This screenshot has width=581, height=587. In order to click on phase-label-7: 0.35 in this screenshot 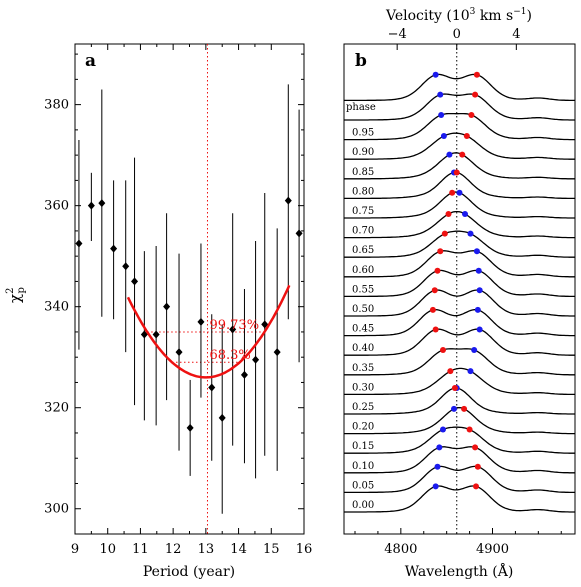, I will do `click(363, 368)`.